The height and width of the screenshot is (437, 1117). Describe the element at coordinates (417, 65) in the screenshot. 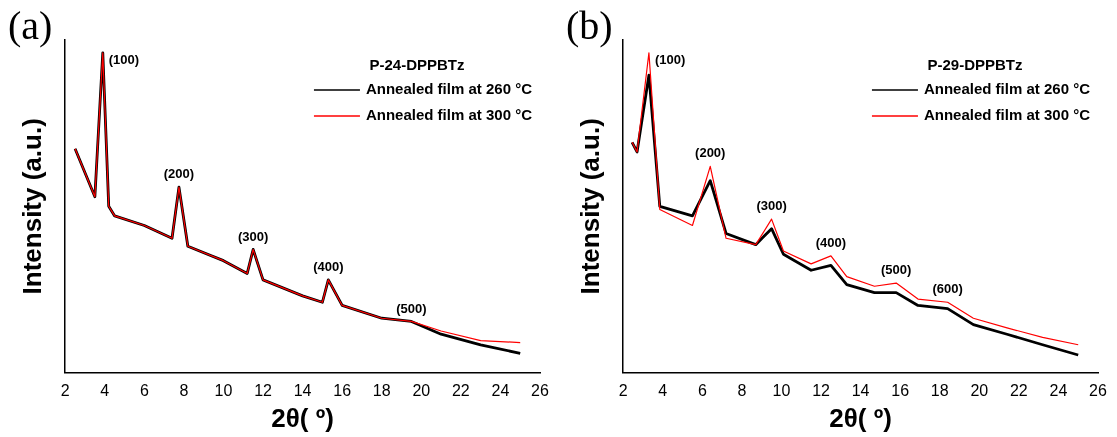

I see `legend-title: P-24-DPPBTz` at that location.